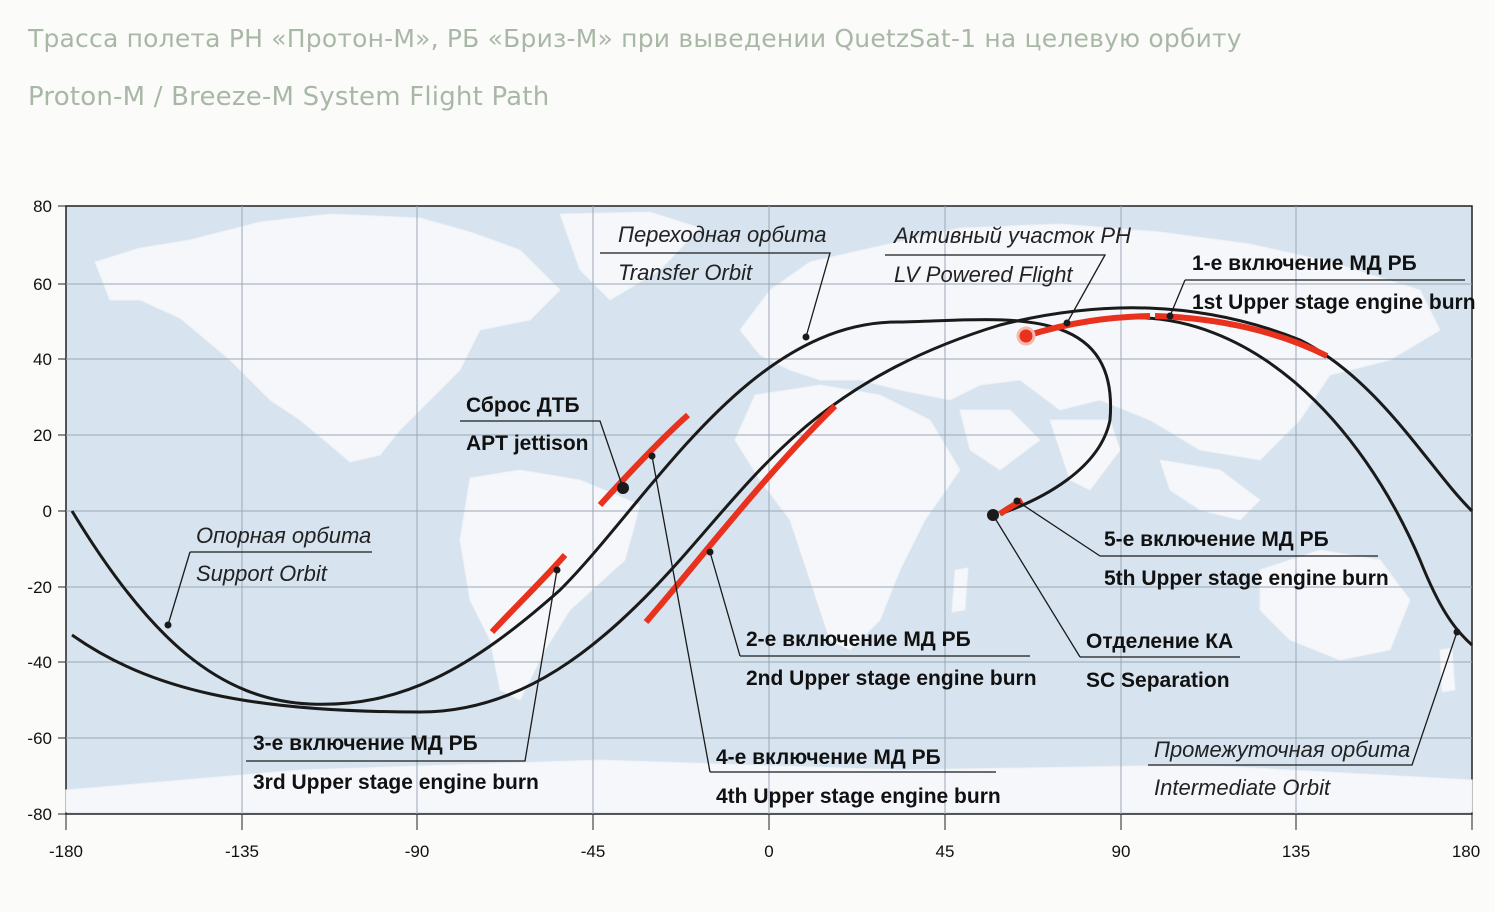 The width and height of the screenshot is (1495, 912). What do you see at coordinates (983, 274) in the screenshot?
I see `lv-flight-label-en: LV Powered Flight` at bounding box center [983, 274].